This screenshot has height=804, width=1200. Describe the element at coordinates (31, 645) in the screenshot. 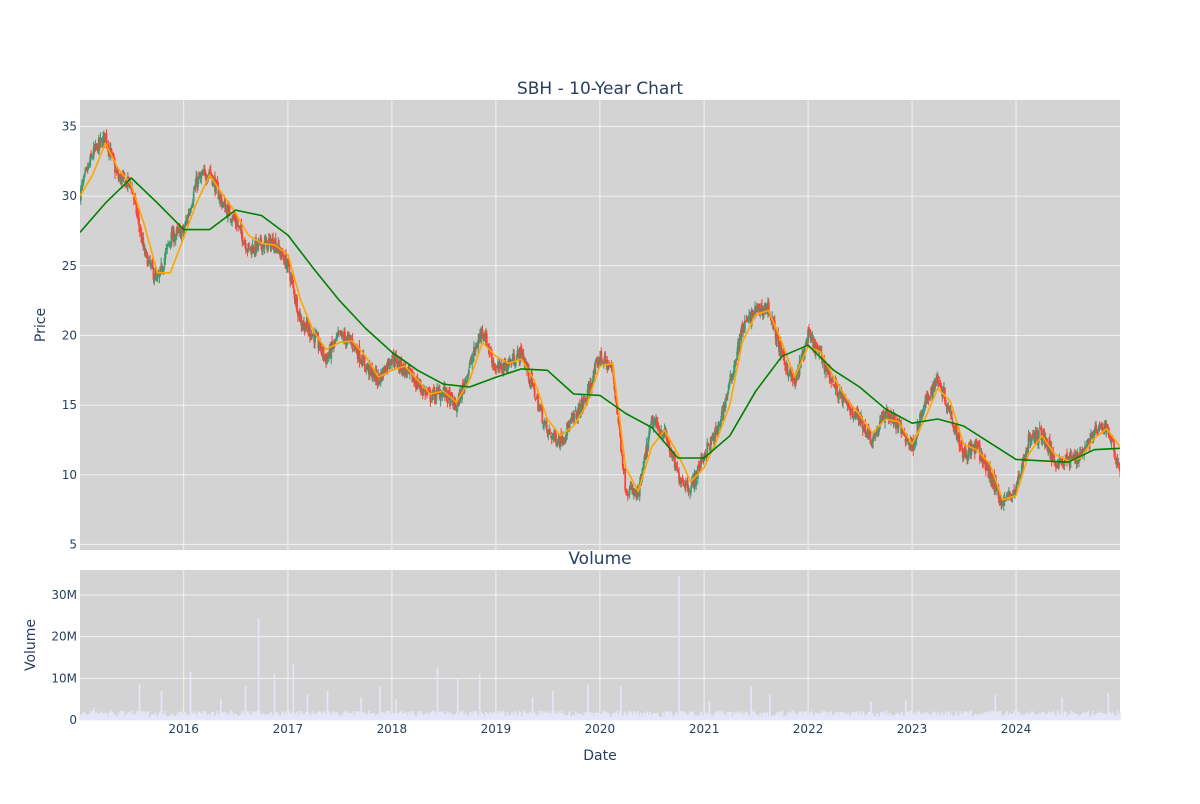

I see `volume-y-axis-label: Volume` at that location.